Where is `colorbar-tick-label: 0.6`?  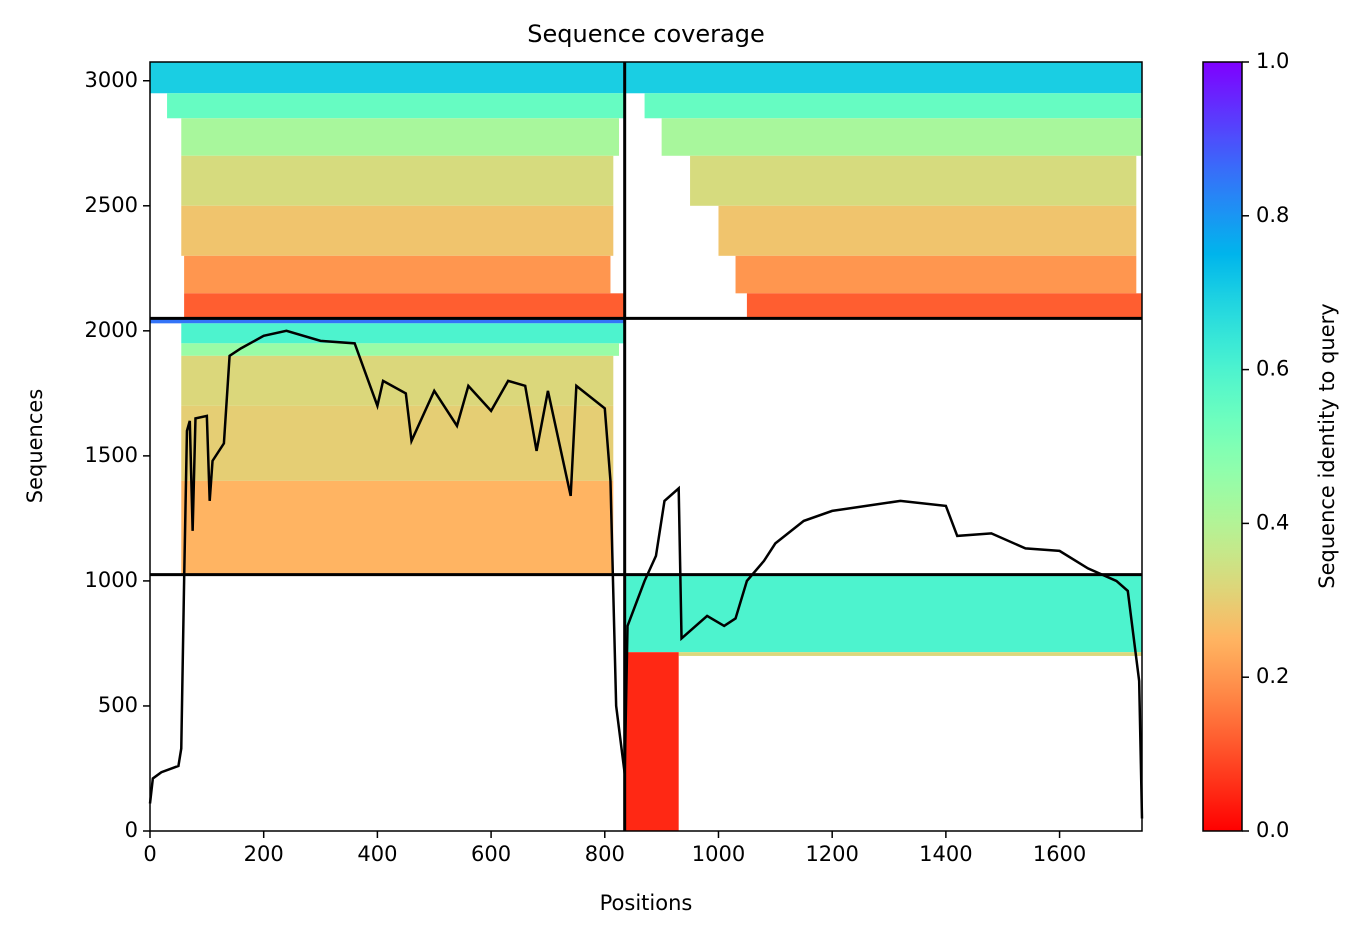 colorbar-tick-label: 0.6 is located at coordinates (1272, 369).